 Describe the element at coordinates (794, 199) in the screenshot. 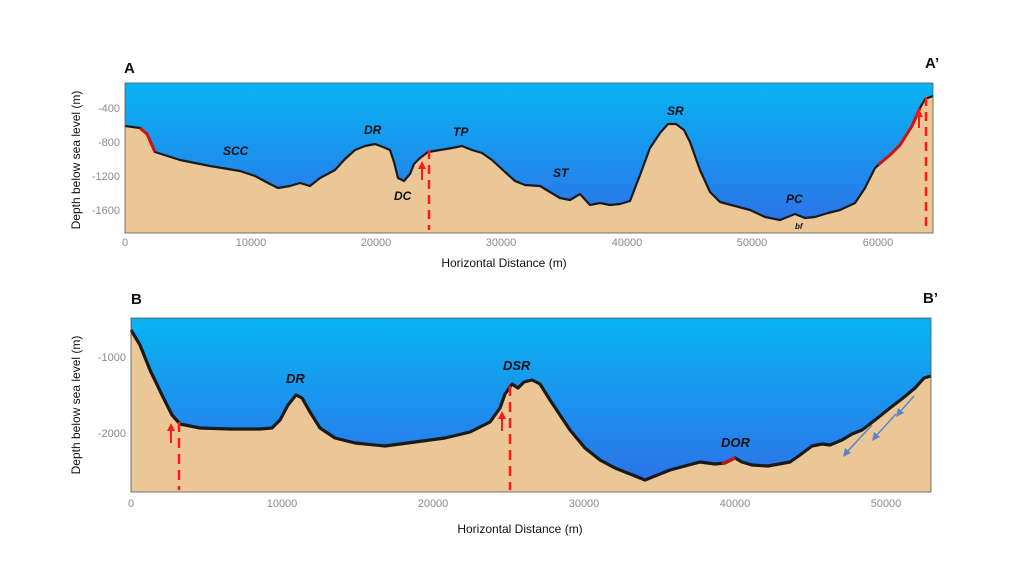

I see `feature-label-pc: PC` at that location.